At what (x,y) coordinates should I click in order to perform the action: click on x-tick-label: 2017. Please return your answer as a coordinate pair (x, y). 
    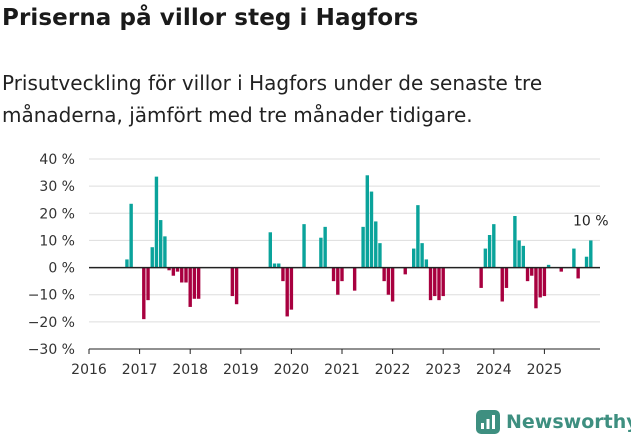
    Looking at the image, I should click on (140, 370).